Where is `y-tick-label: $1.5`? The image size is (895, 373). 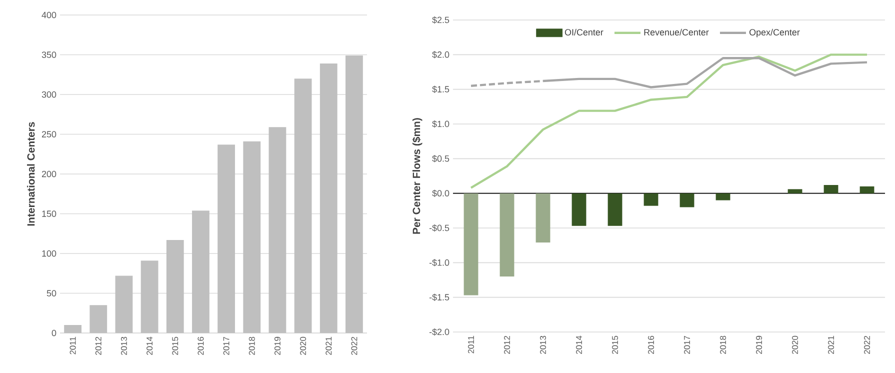
y-tick-label: $1.5 is located at coordinates (441, 89).